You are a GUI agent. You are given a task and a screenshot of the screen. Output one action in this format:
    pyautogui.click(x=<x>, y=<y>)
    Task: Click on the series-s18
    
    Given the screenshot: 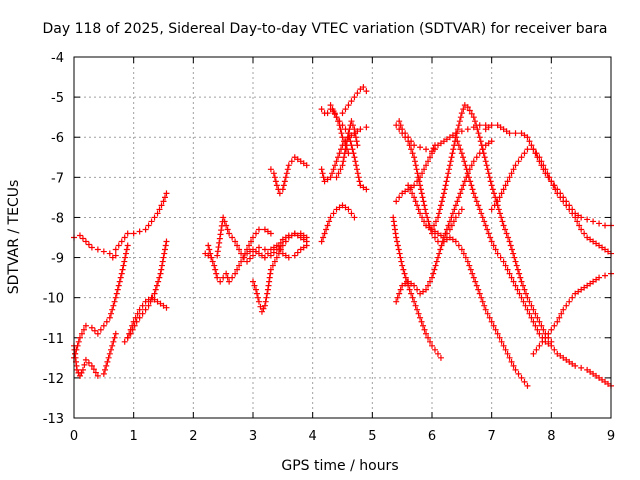 What is the action you would take?
    pyautogui.click(x=347, y=149)
    